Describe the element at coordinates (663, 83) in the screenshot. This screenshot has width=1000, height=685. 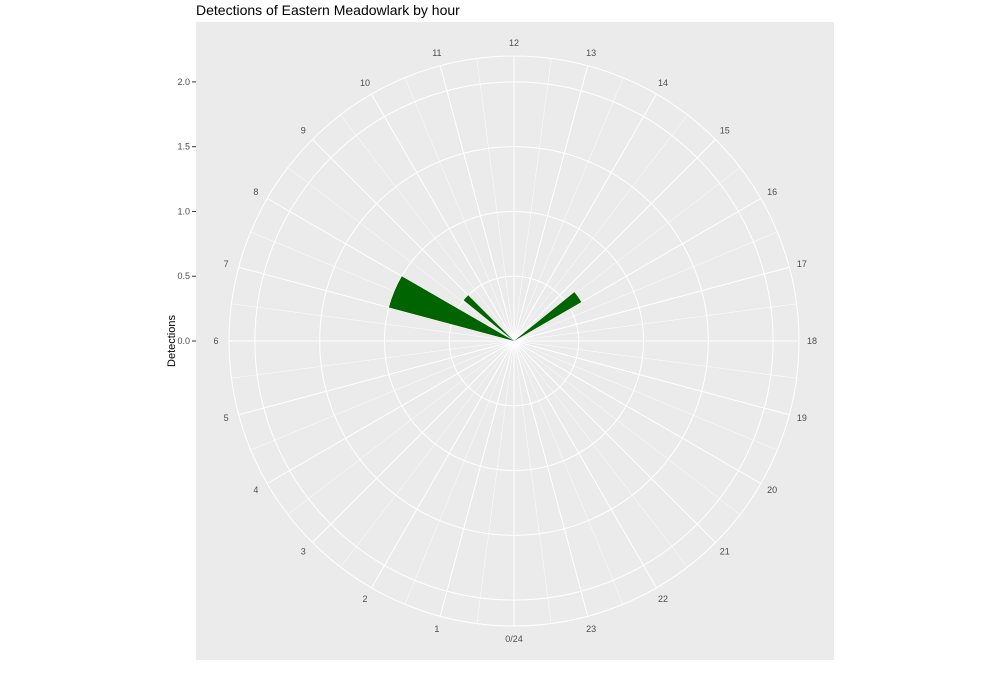
I see `hour-tick-label: 14` at that location.